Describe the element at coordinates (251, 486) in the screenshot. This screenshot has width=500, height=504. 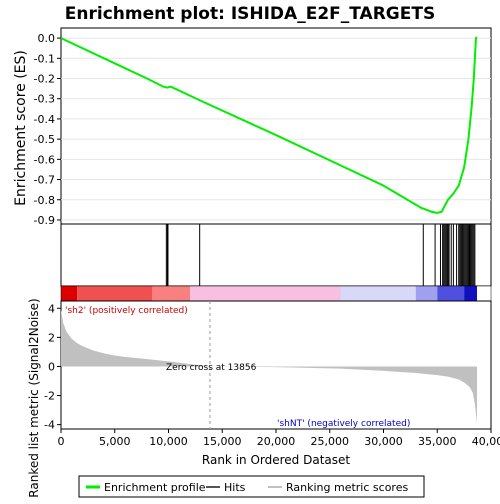
I see `legend-box` at that location.